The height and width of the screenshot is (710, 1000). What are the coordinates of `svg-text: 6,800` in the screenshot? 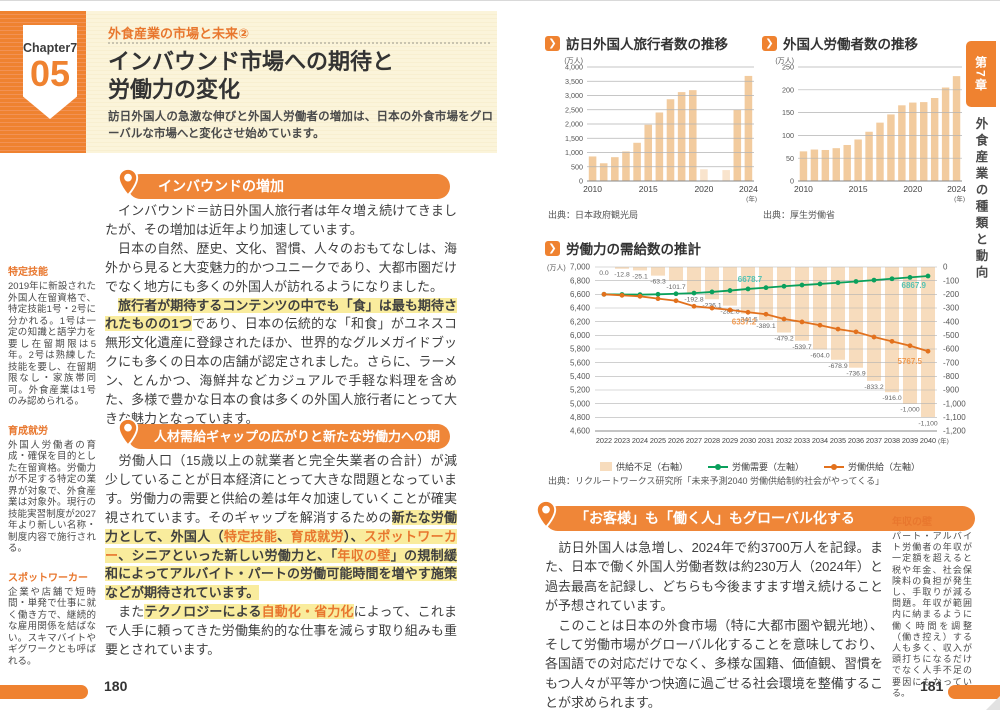 It's located at (580, 280).